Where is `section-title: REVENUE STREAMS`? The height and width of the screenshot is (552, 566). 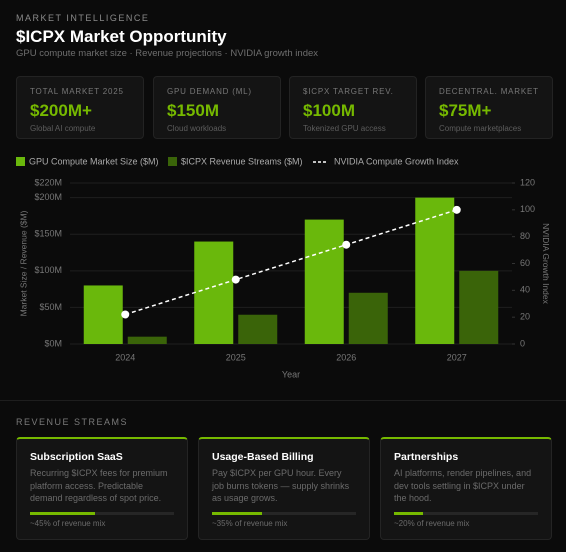
section-title: REVENUE STREAMS is located at coordinates (72, 422).